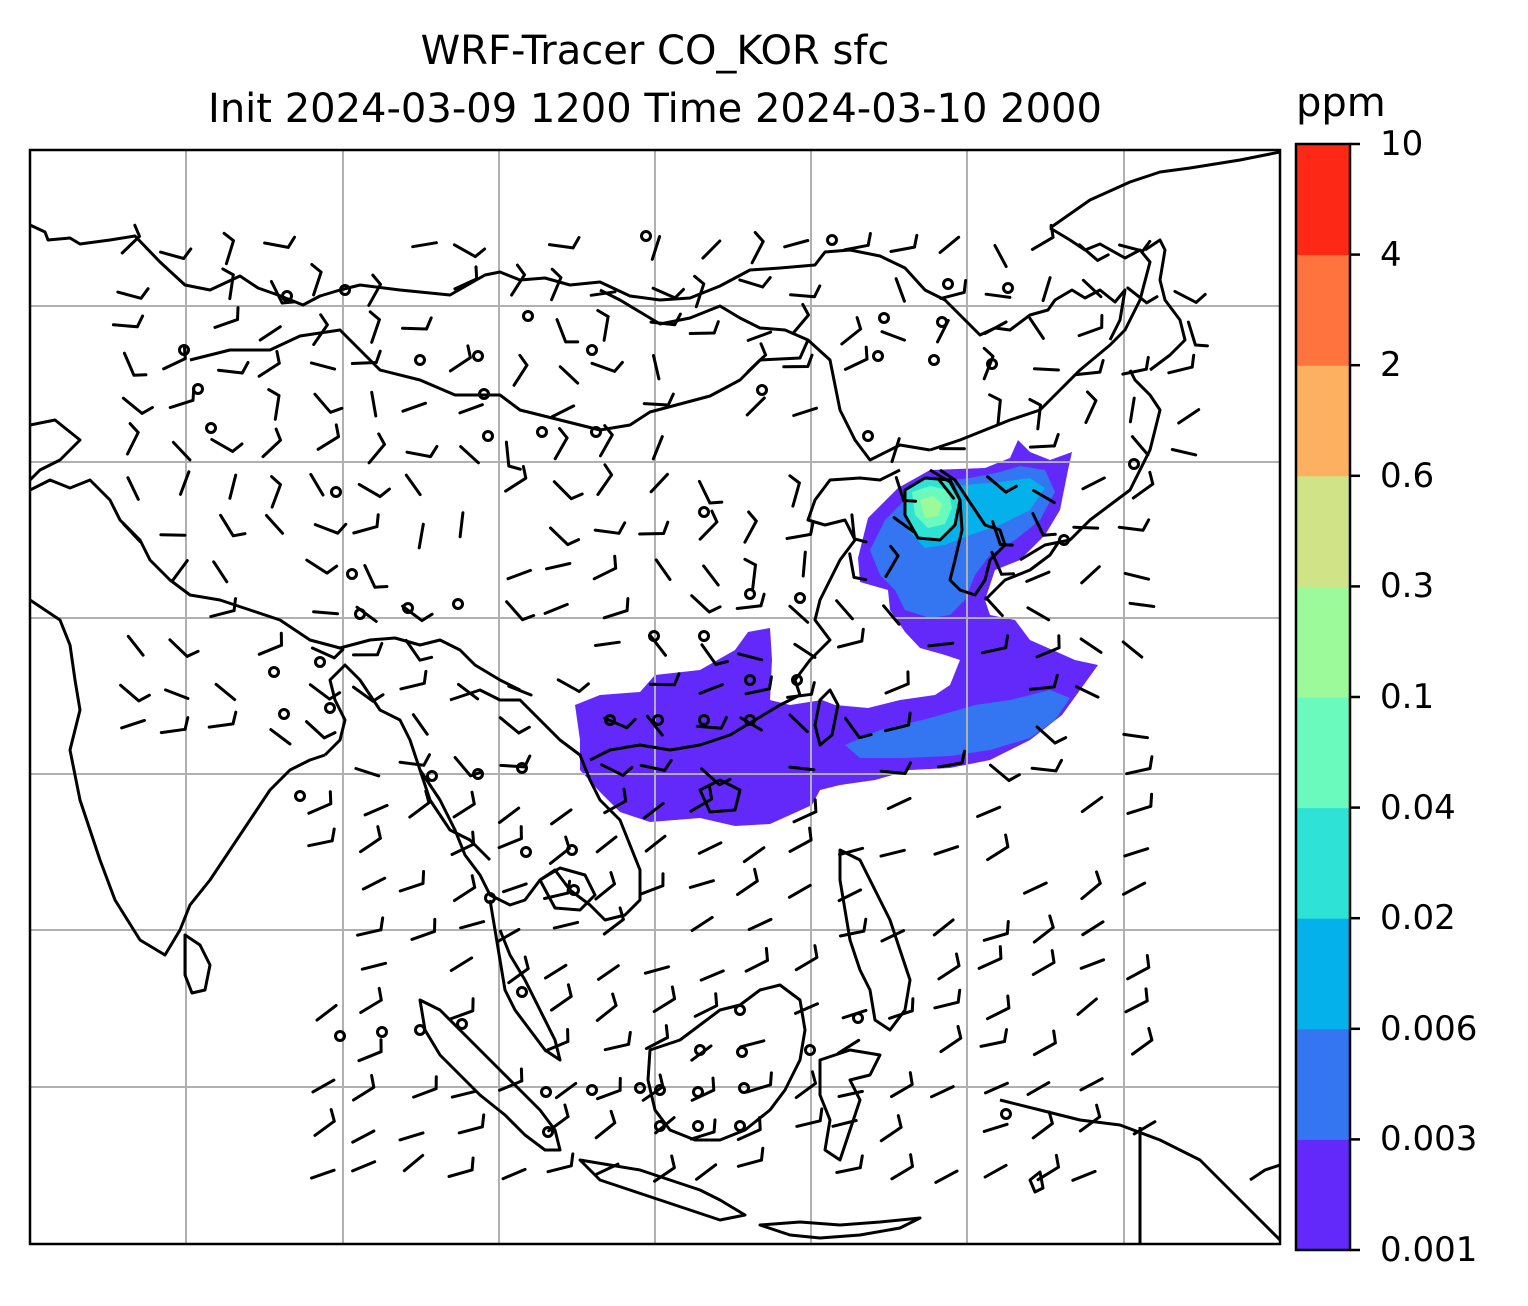 The height and width of the screenshot is (1306, 1528). I want to click on colorbar-segment, so click(1323, 310).